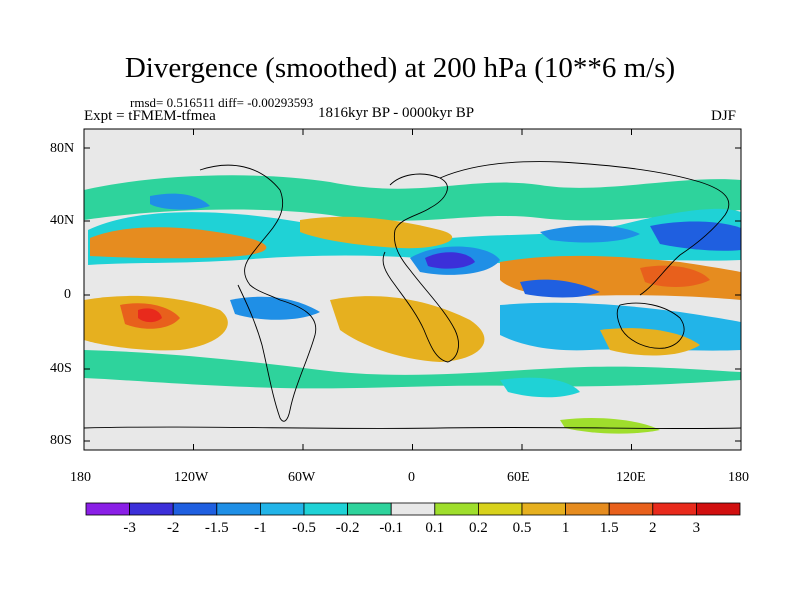 Image resolution: width=800 pixels, height=600 pixels. I want to click on lon-label-120e: 120E, so click(631, 477).